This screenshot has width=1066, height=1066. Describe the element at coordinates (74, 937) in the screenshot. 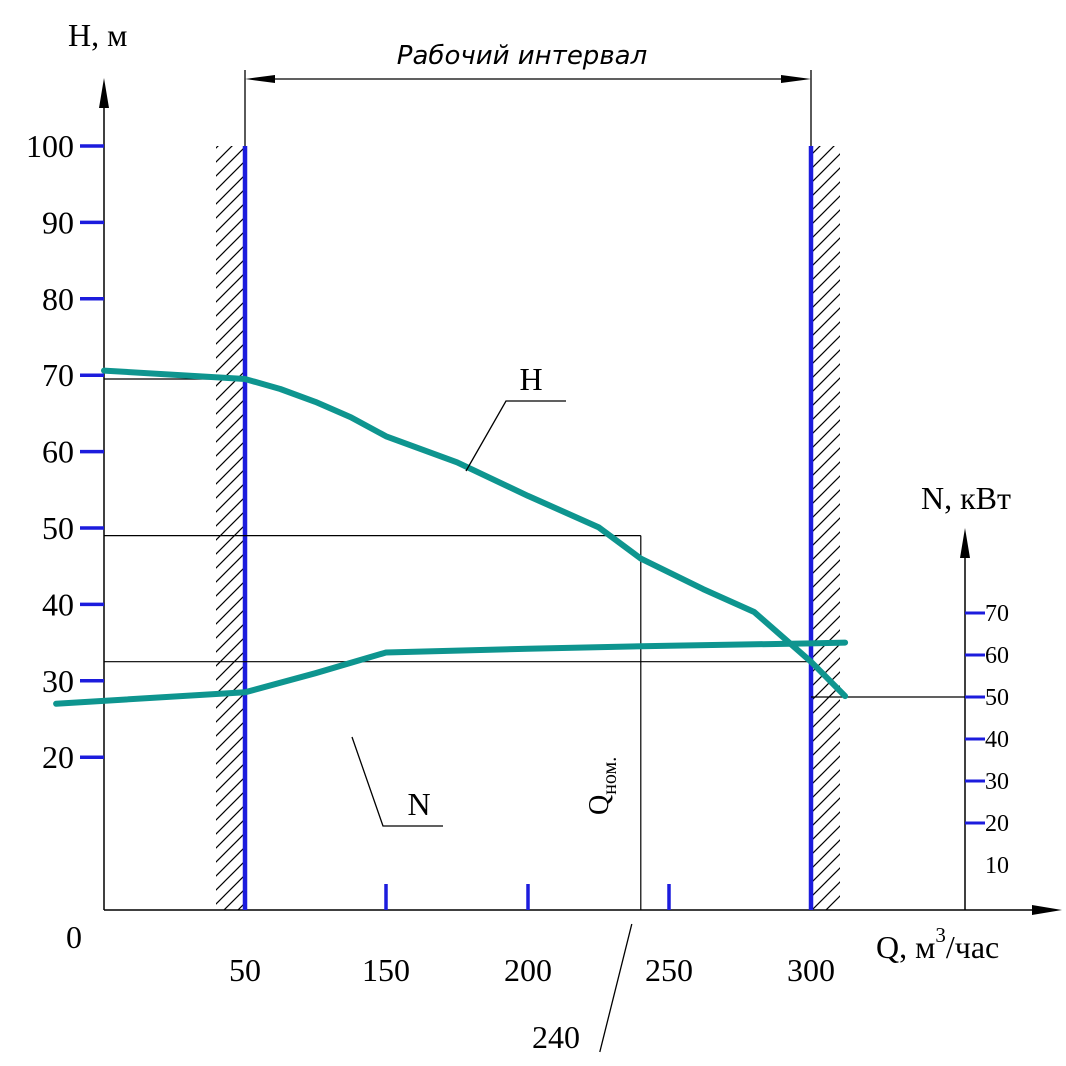

I see `origin-label: 0` at that location.